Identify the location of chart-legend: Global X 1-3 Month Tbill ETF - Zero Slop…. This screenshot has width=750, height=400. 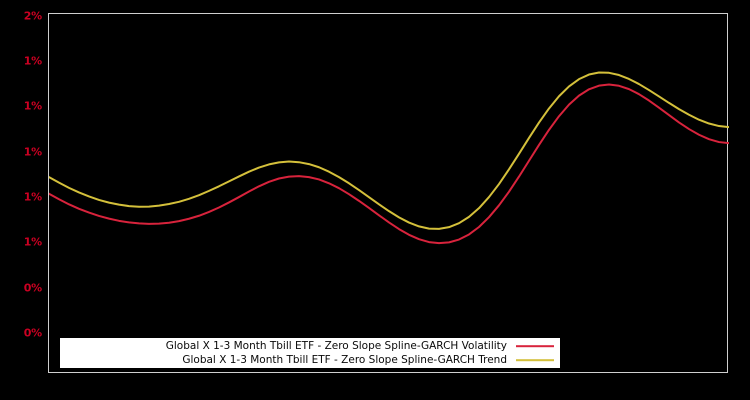
(310, 353).